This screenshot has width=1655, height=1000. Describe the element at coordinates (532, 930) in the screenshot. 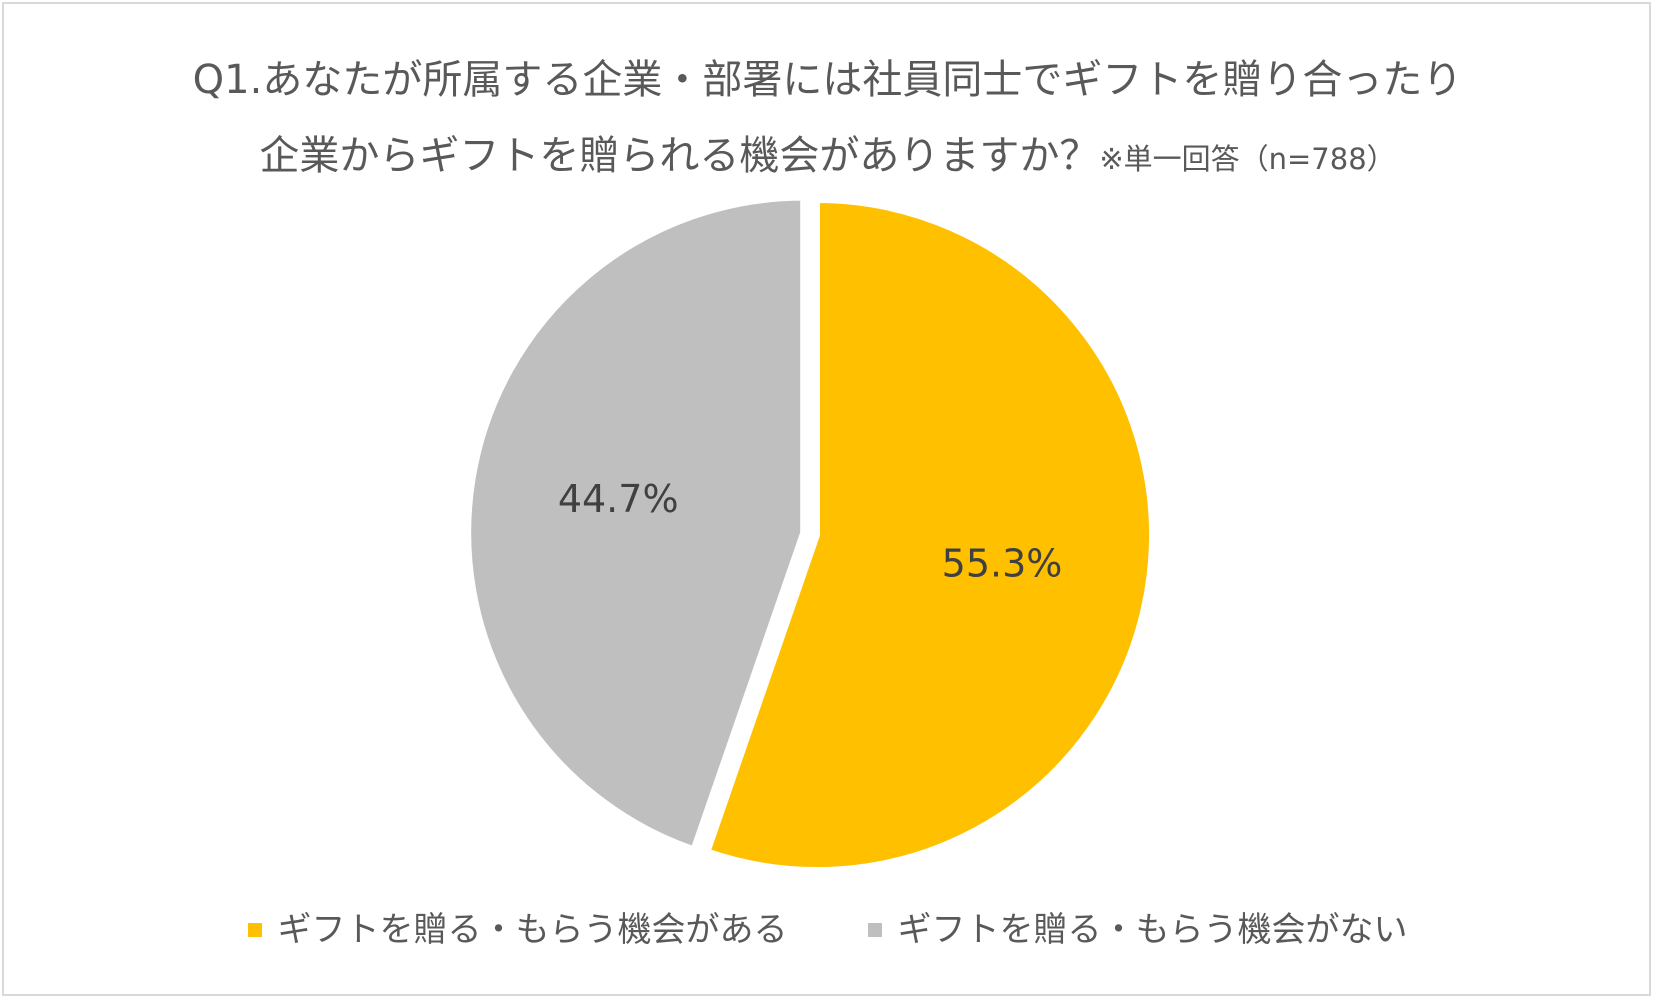

I see `legend-label-yes: ギフトを贈る・もらう機会がある` at that location.